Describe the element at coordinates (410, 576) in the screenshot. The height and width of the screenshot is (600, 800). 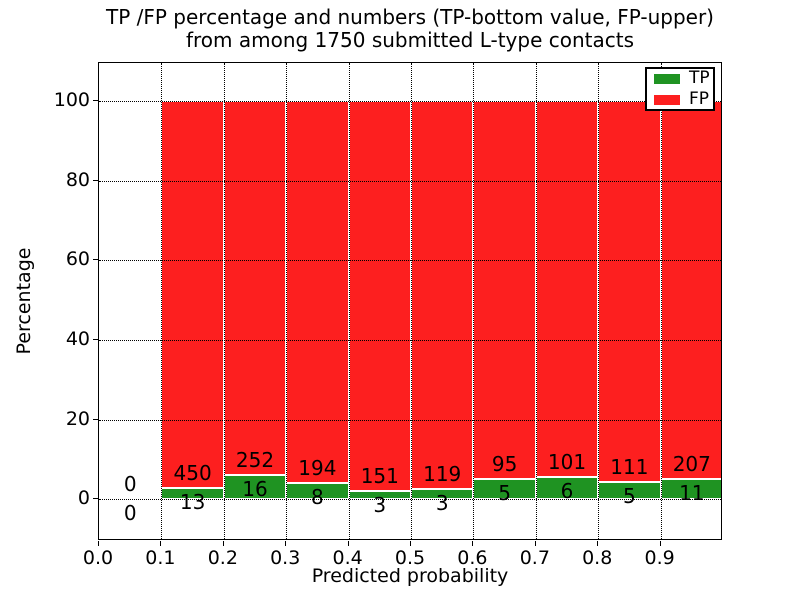
I see `x-axis-label: Predicted probability` at that location.